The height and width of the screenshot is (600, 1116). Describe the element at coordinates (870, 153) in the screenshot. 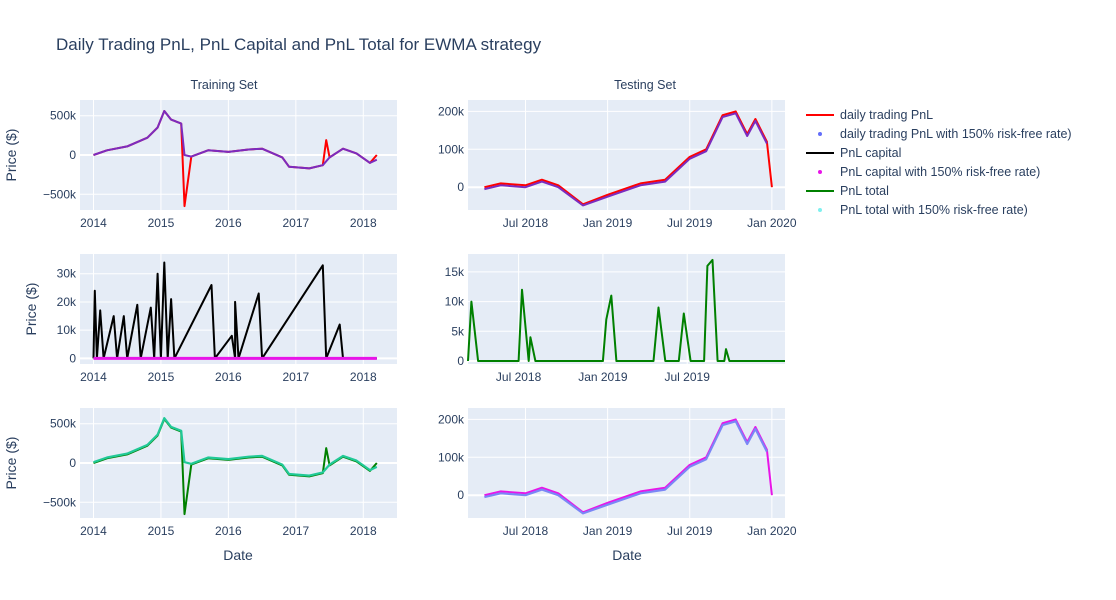

I see `legend-label: PnL capital` at that location.